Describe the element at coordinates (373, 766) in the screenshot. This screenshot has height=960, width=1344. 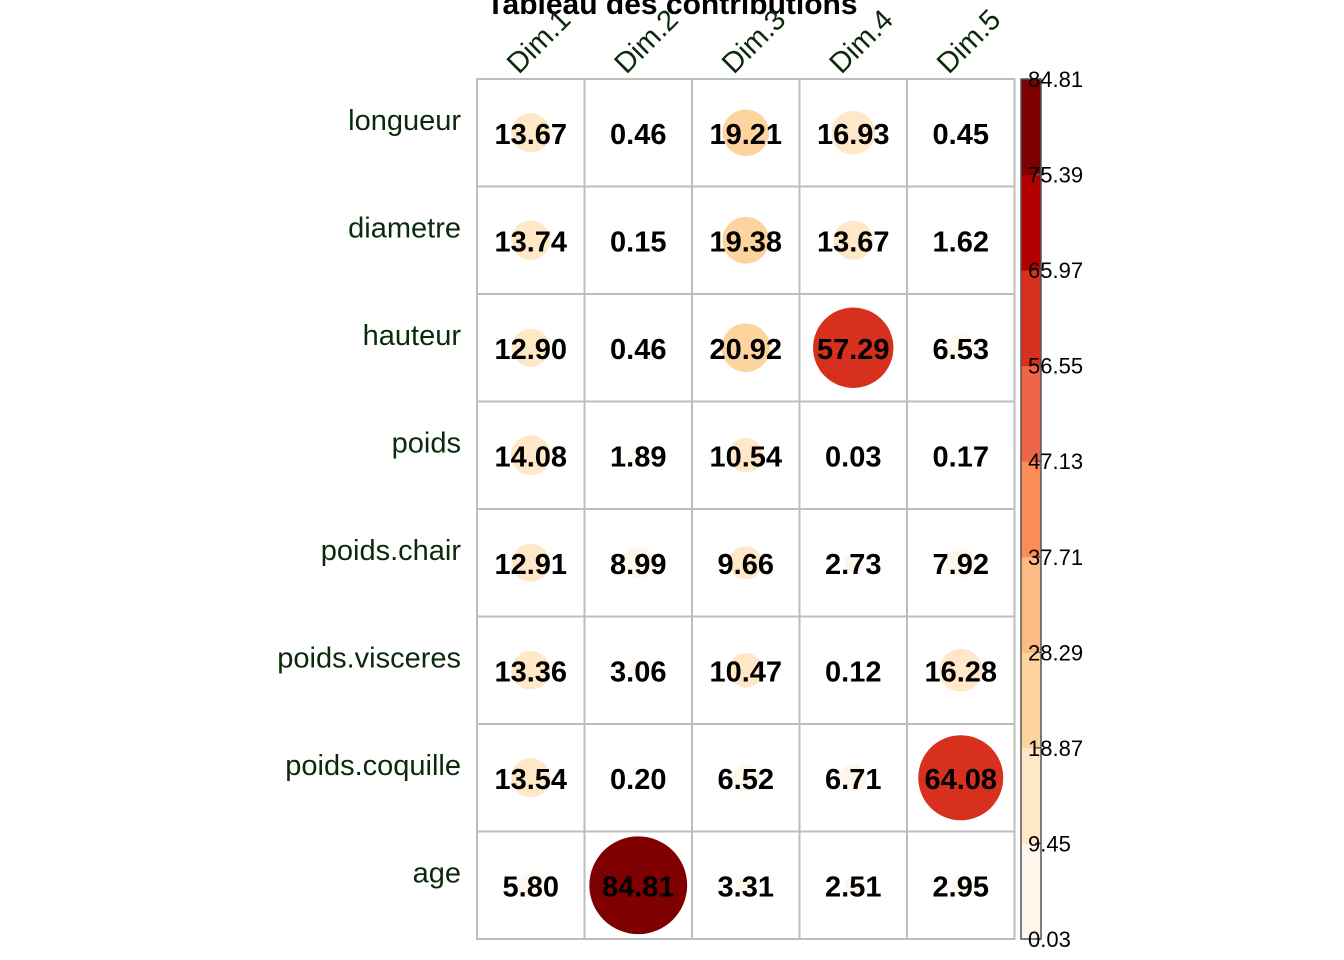
I see `row-label: poids.coquille` at that location.